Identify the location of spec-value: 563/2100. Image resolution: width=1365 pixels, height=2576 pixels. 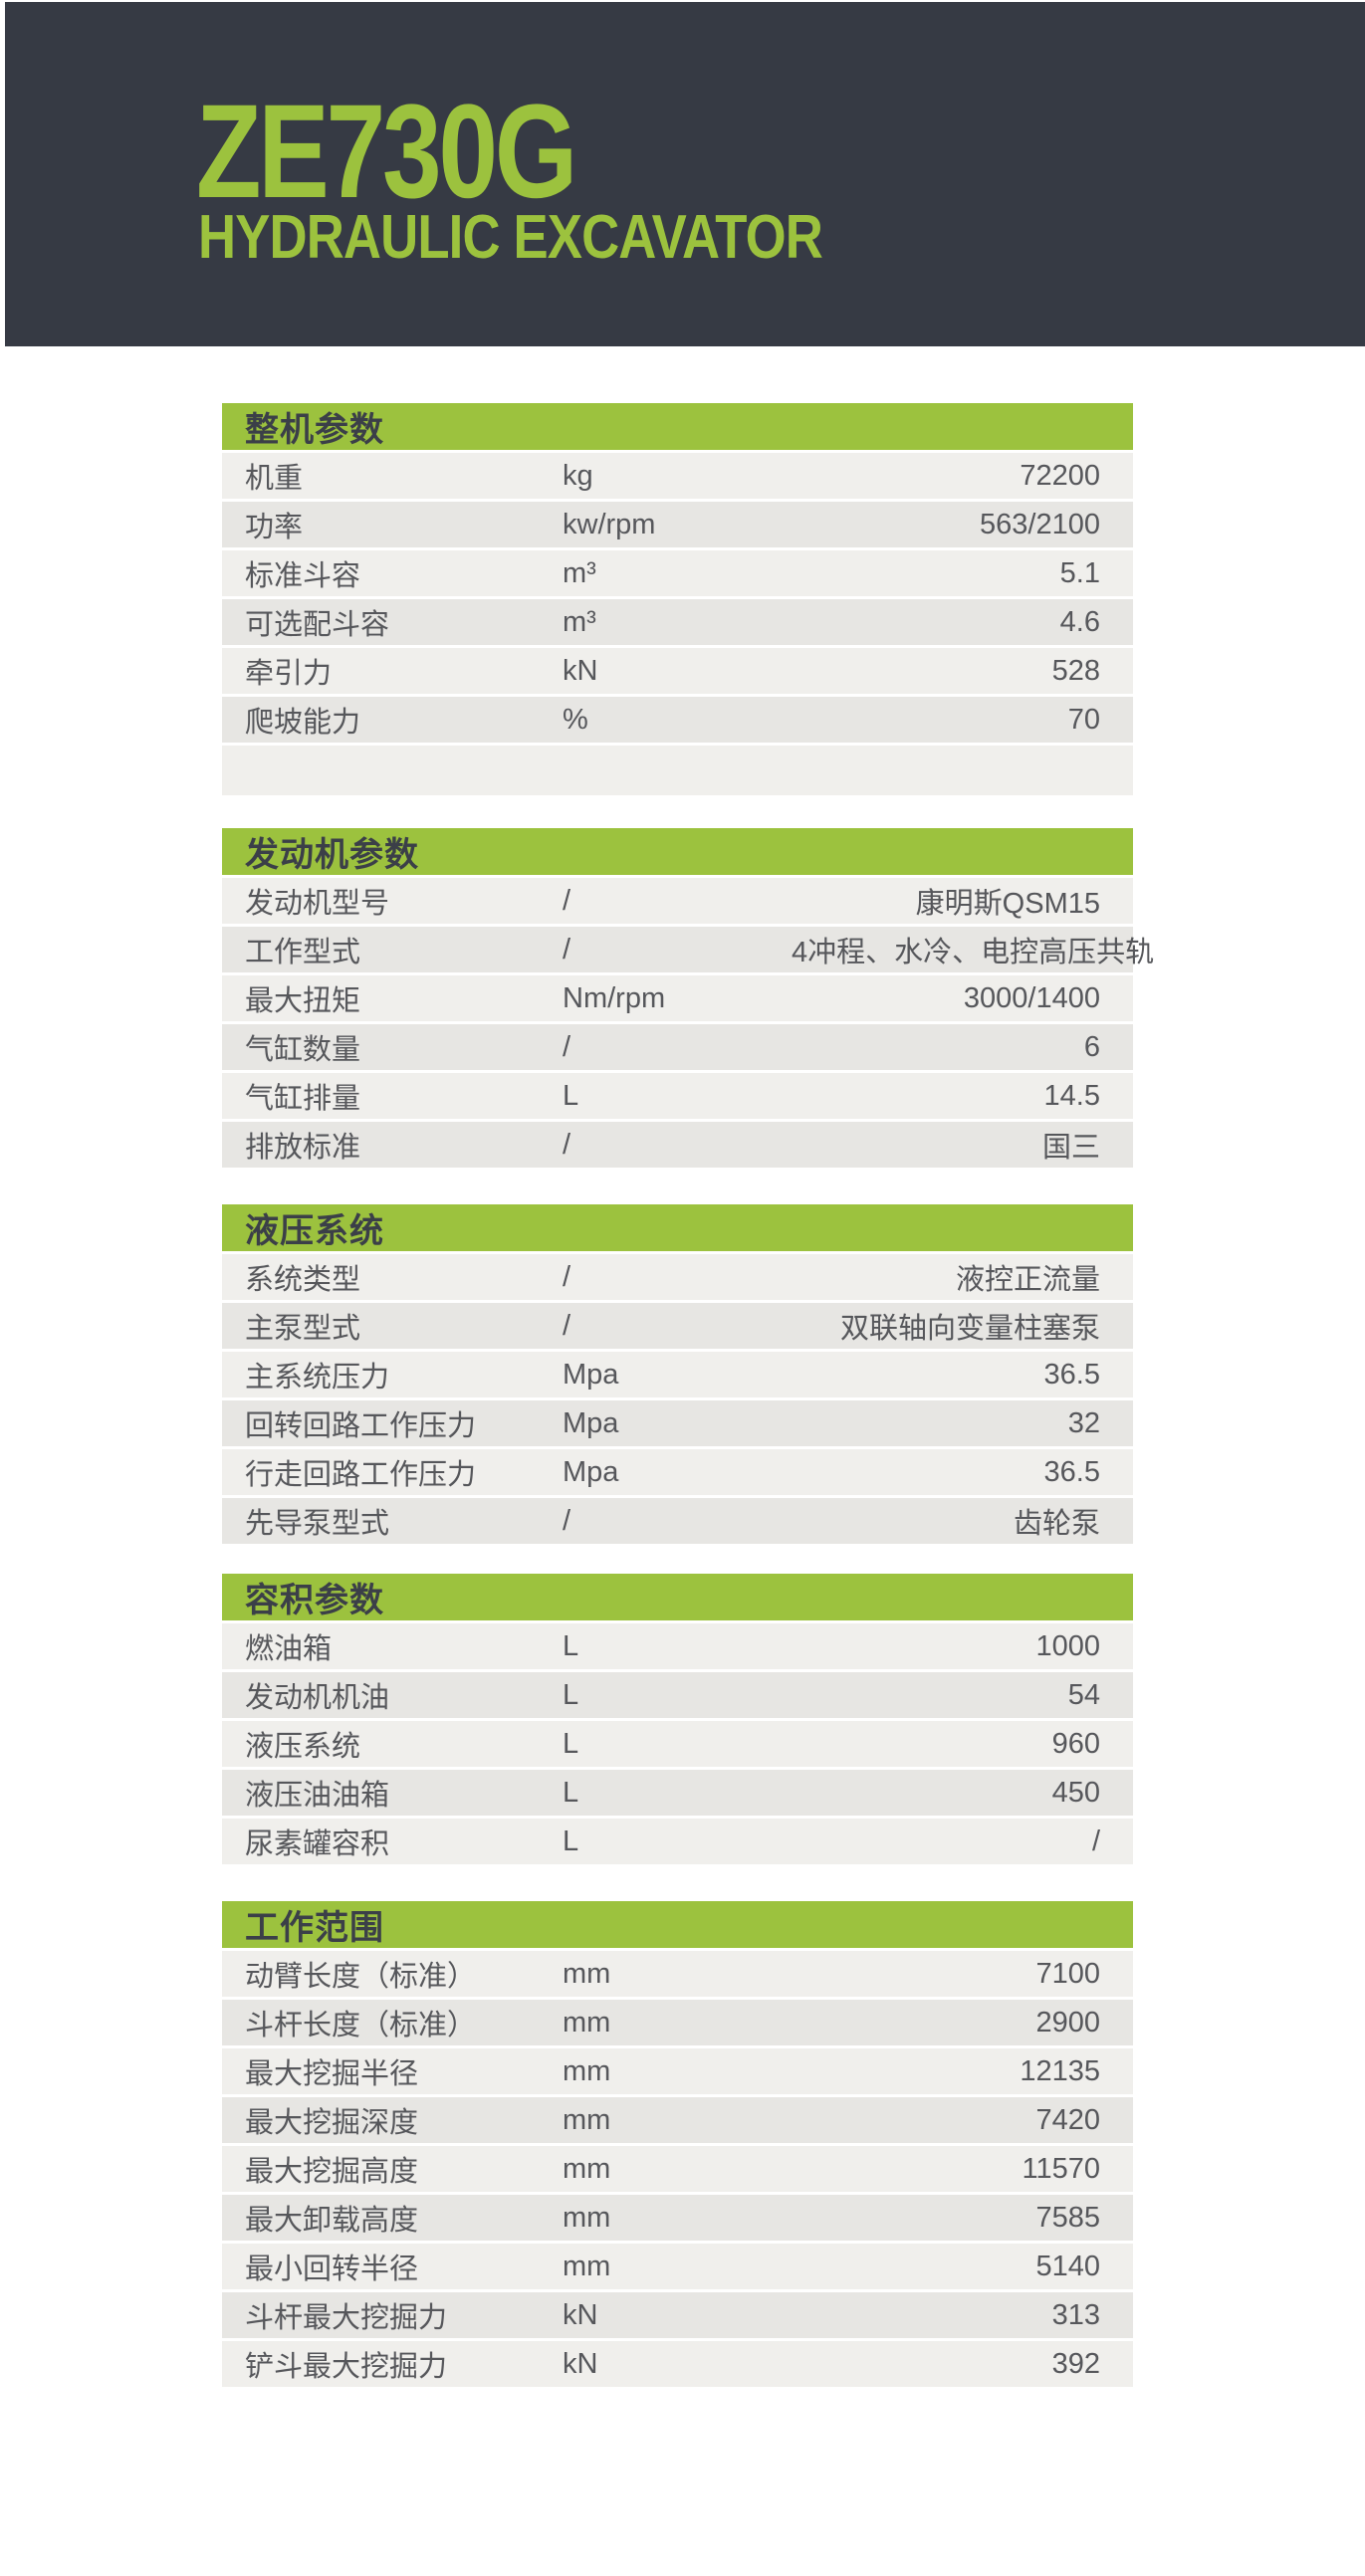
(1040, 524).